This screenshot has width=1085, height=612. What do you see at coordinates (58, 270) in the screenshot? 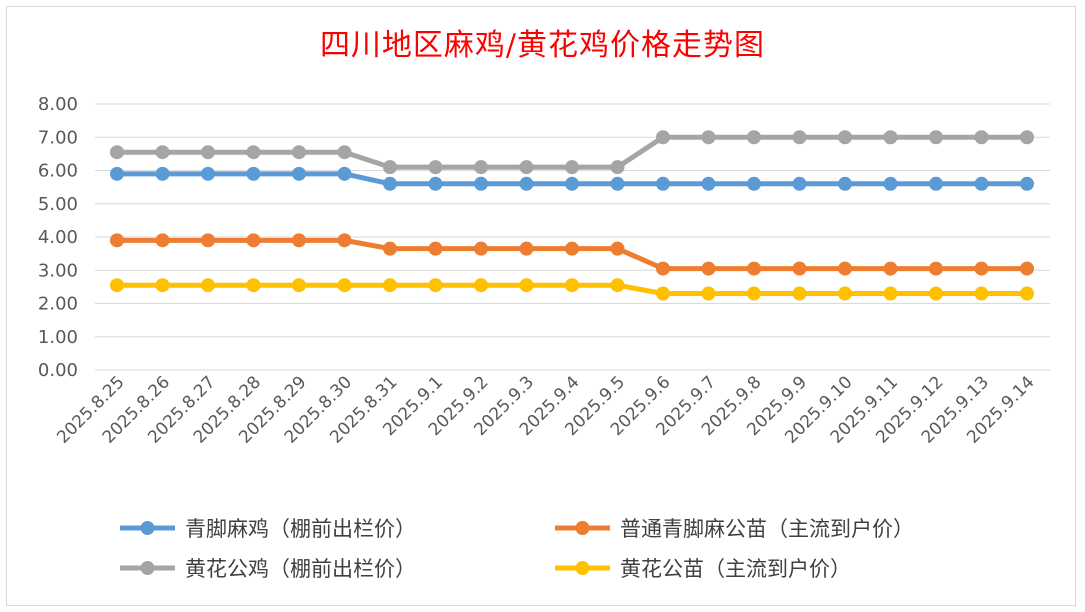
I see `y-tick-label: 3.00` at bounding box center [58, 270].